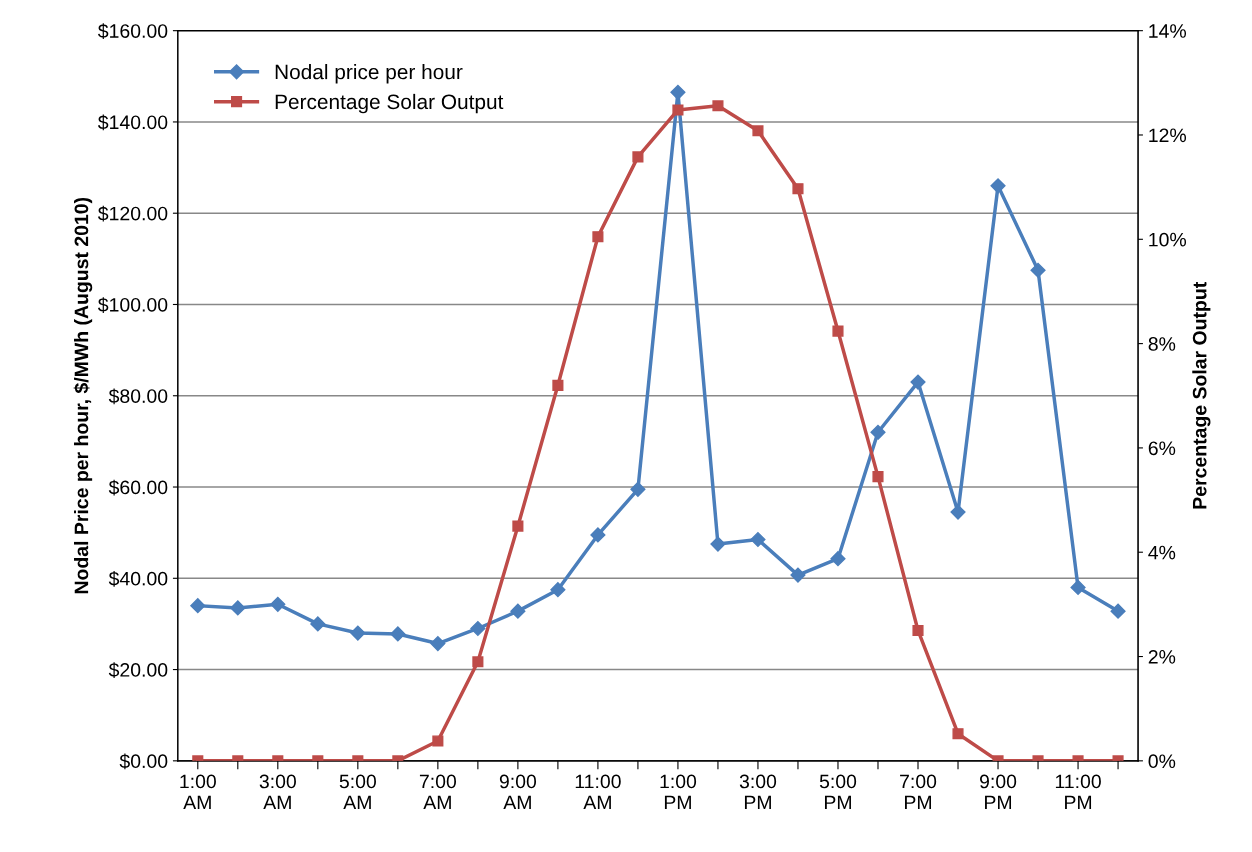  I want to click on y2-tick-label: 2%, so click(1162, 656).